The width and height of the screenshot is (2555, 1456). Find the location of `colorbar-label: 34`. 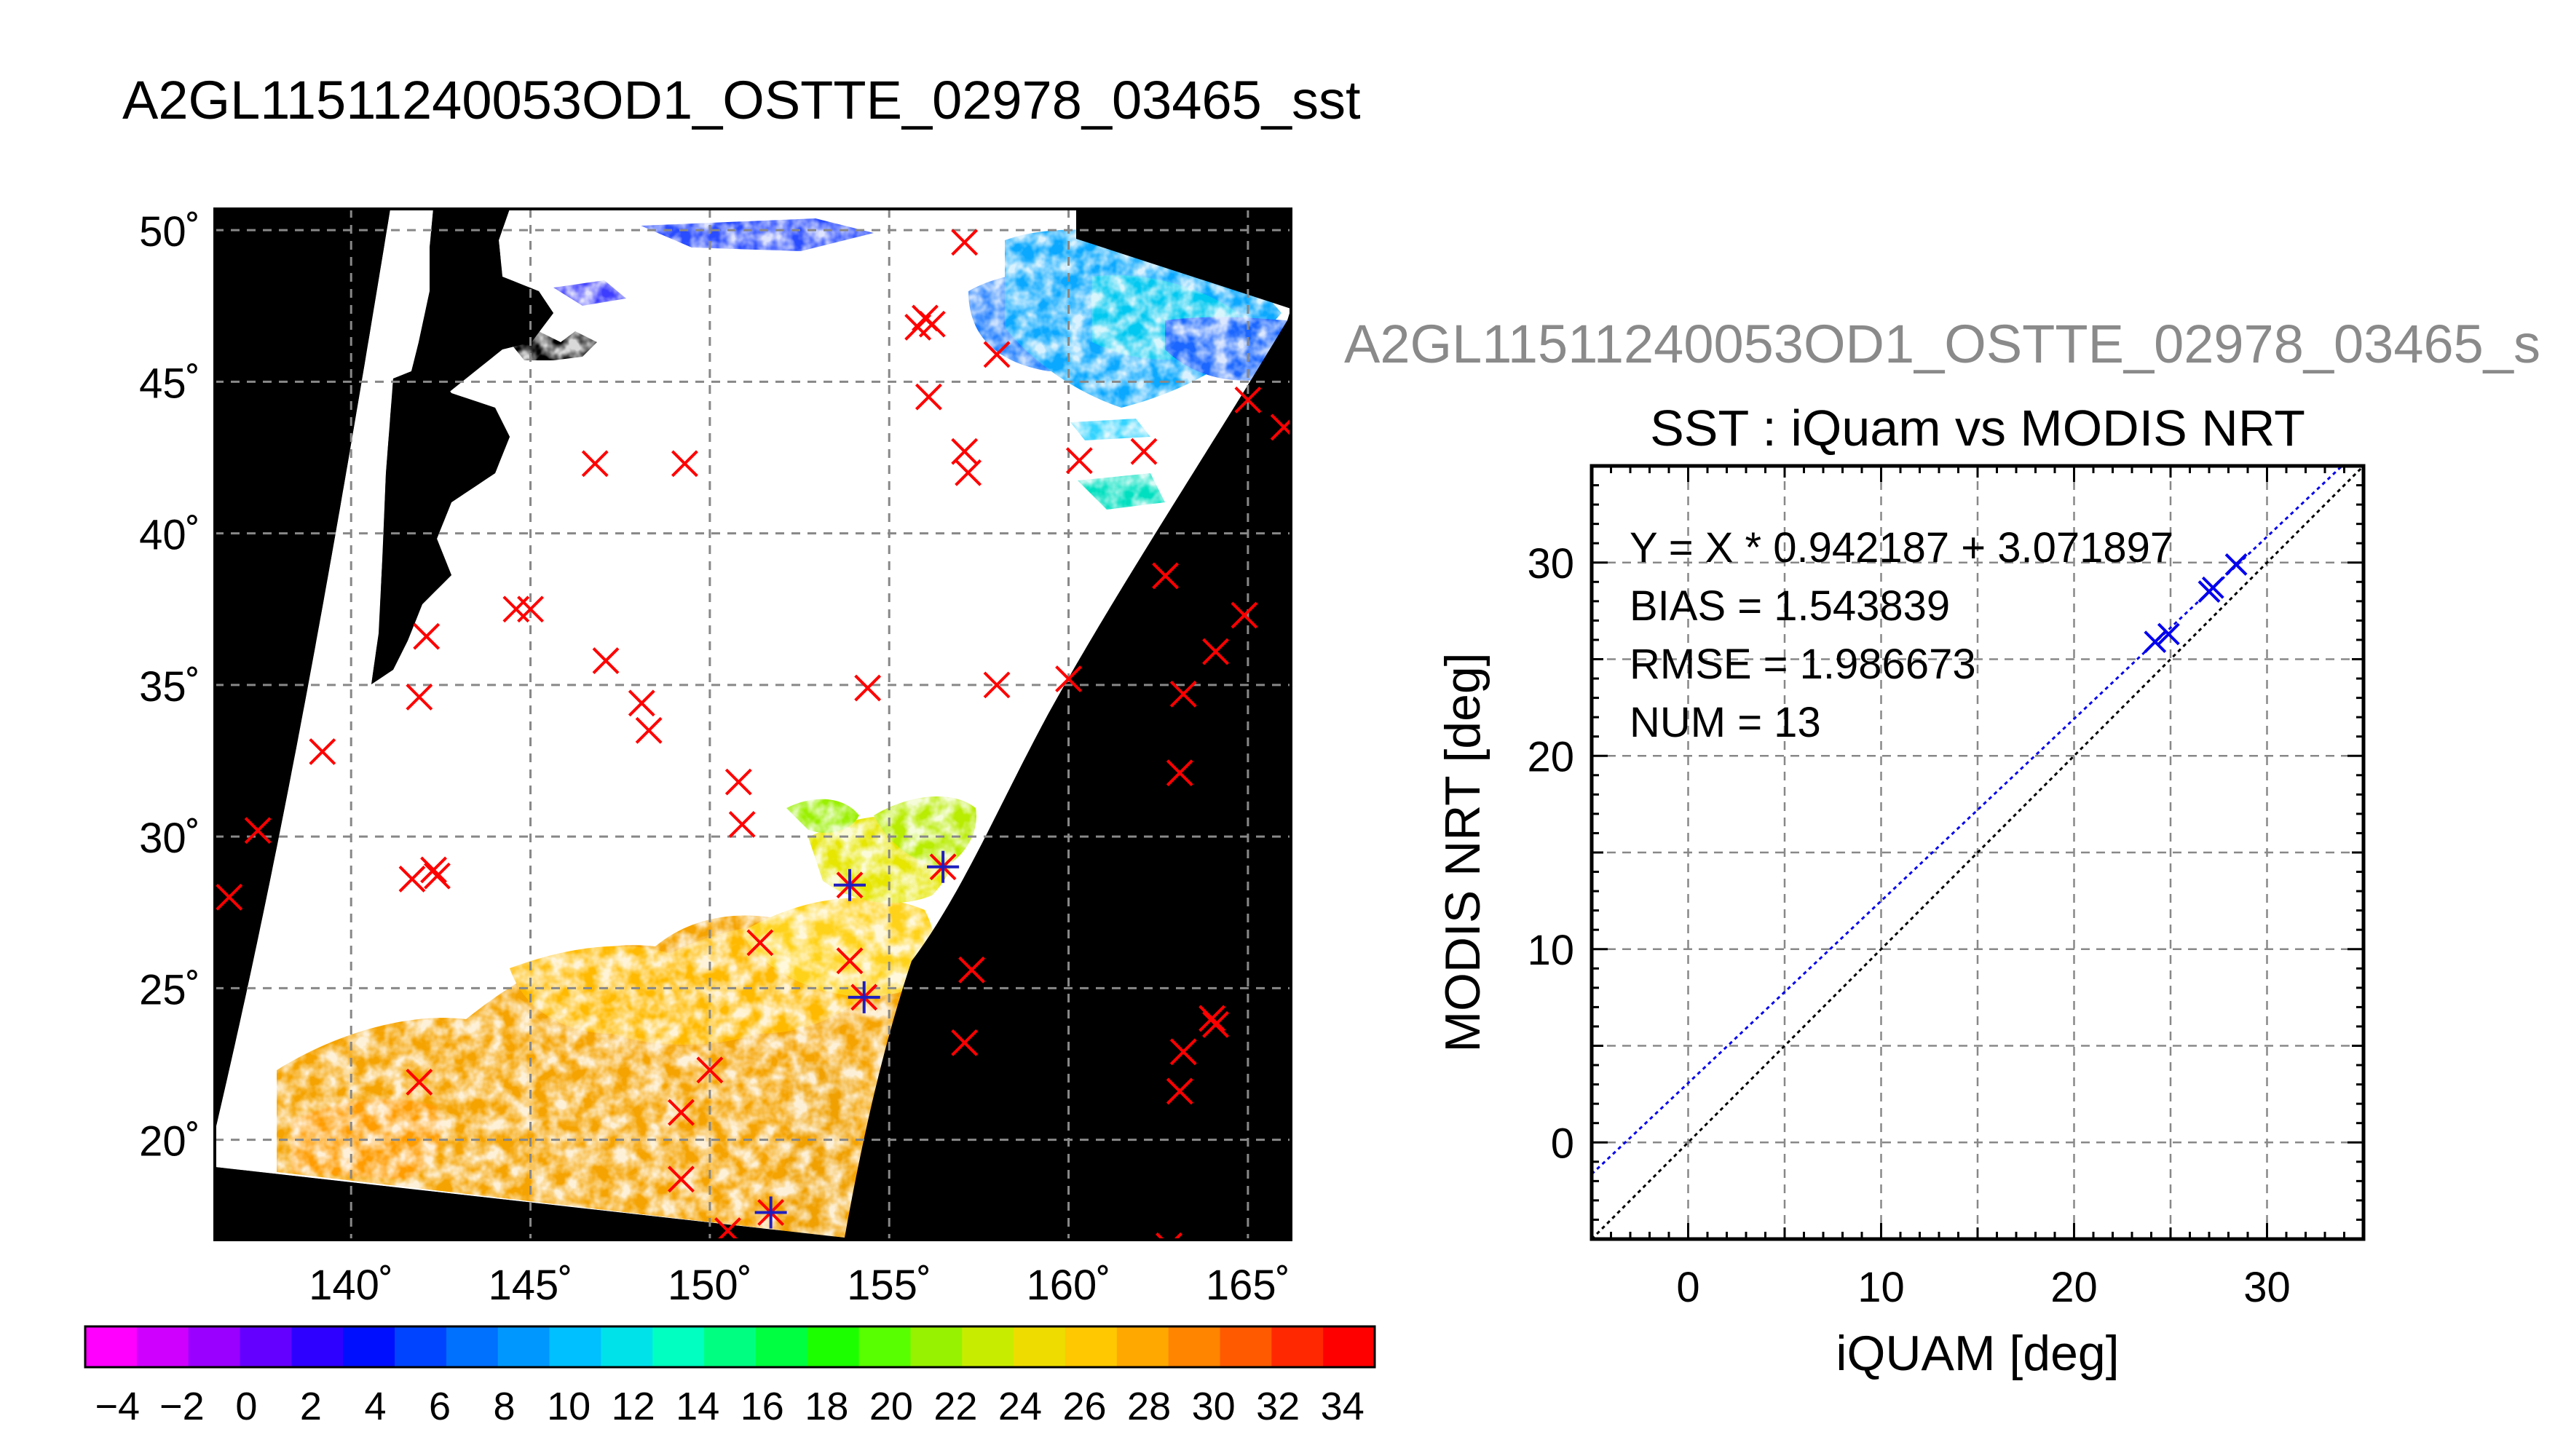

colorbar-label: 34 is located at coordinates (1343, 1406).